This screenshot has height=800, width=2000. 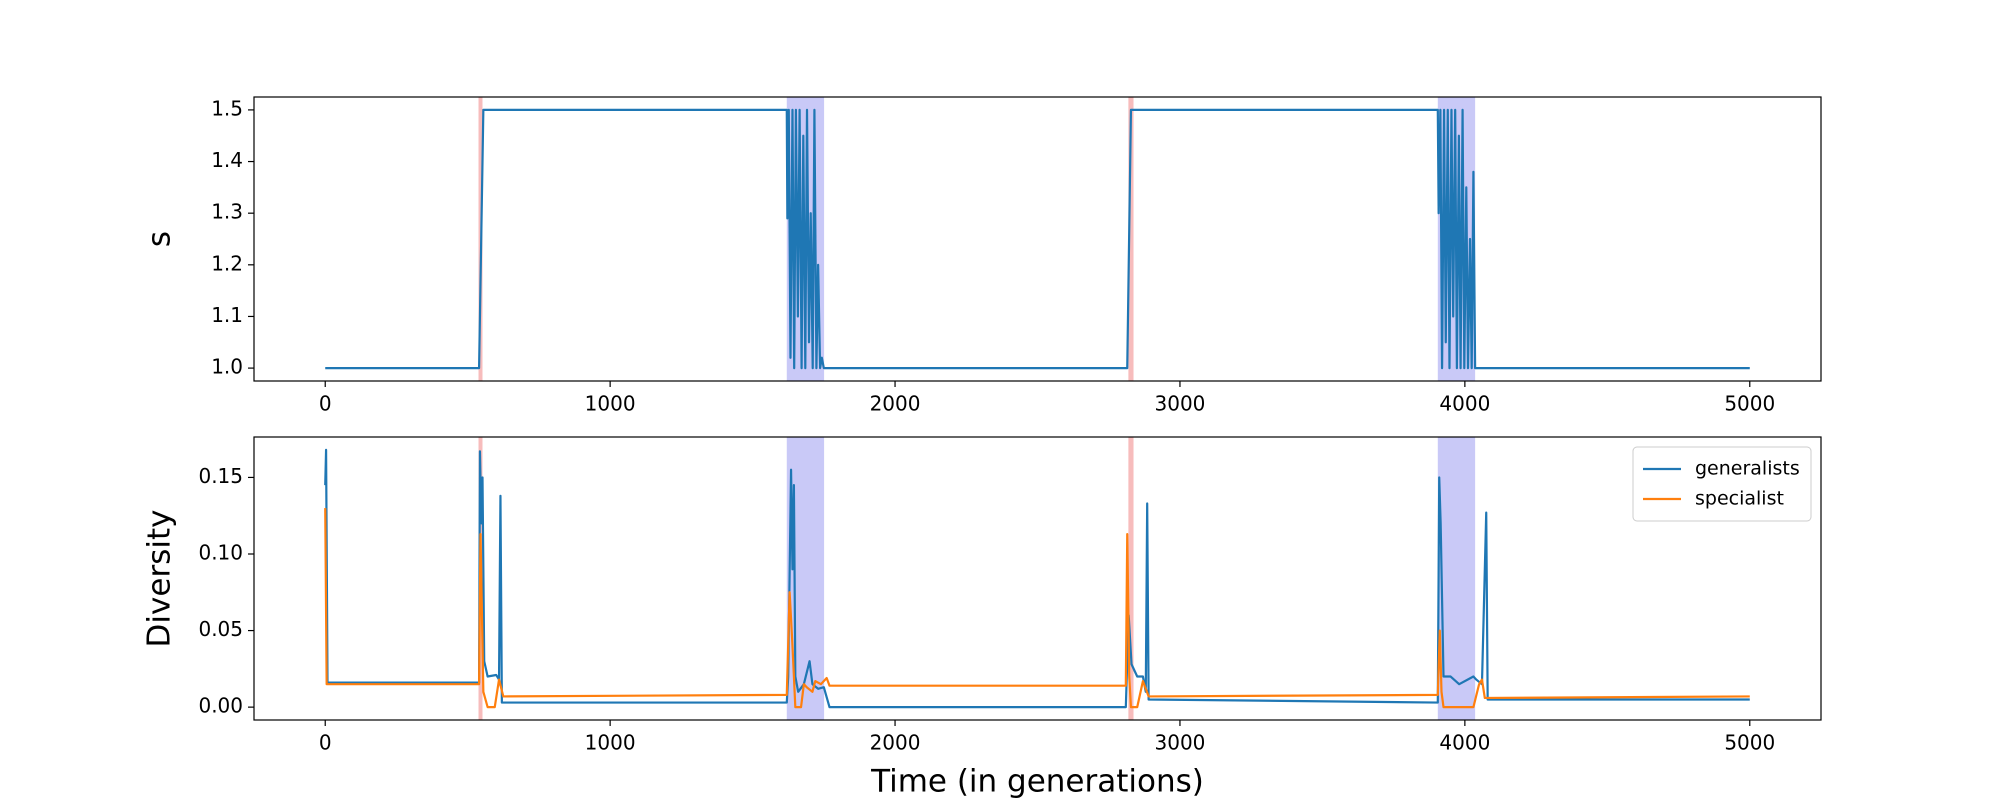 What do you see at coordinates (220, 552) in the screenshot?
I see `y-tick-label: 0.10` at bounding box center [220, 552].